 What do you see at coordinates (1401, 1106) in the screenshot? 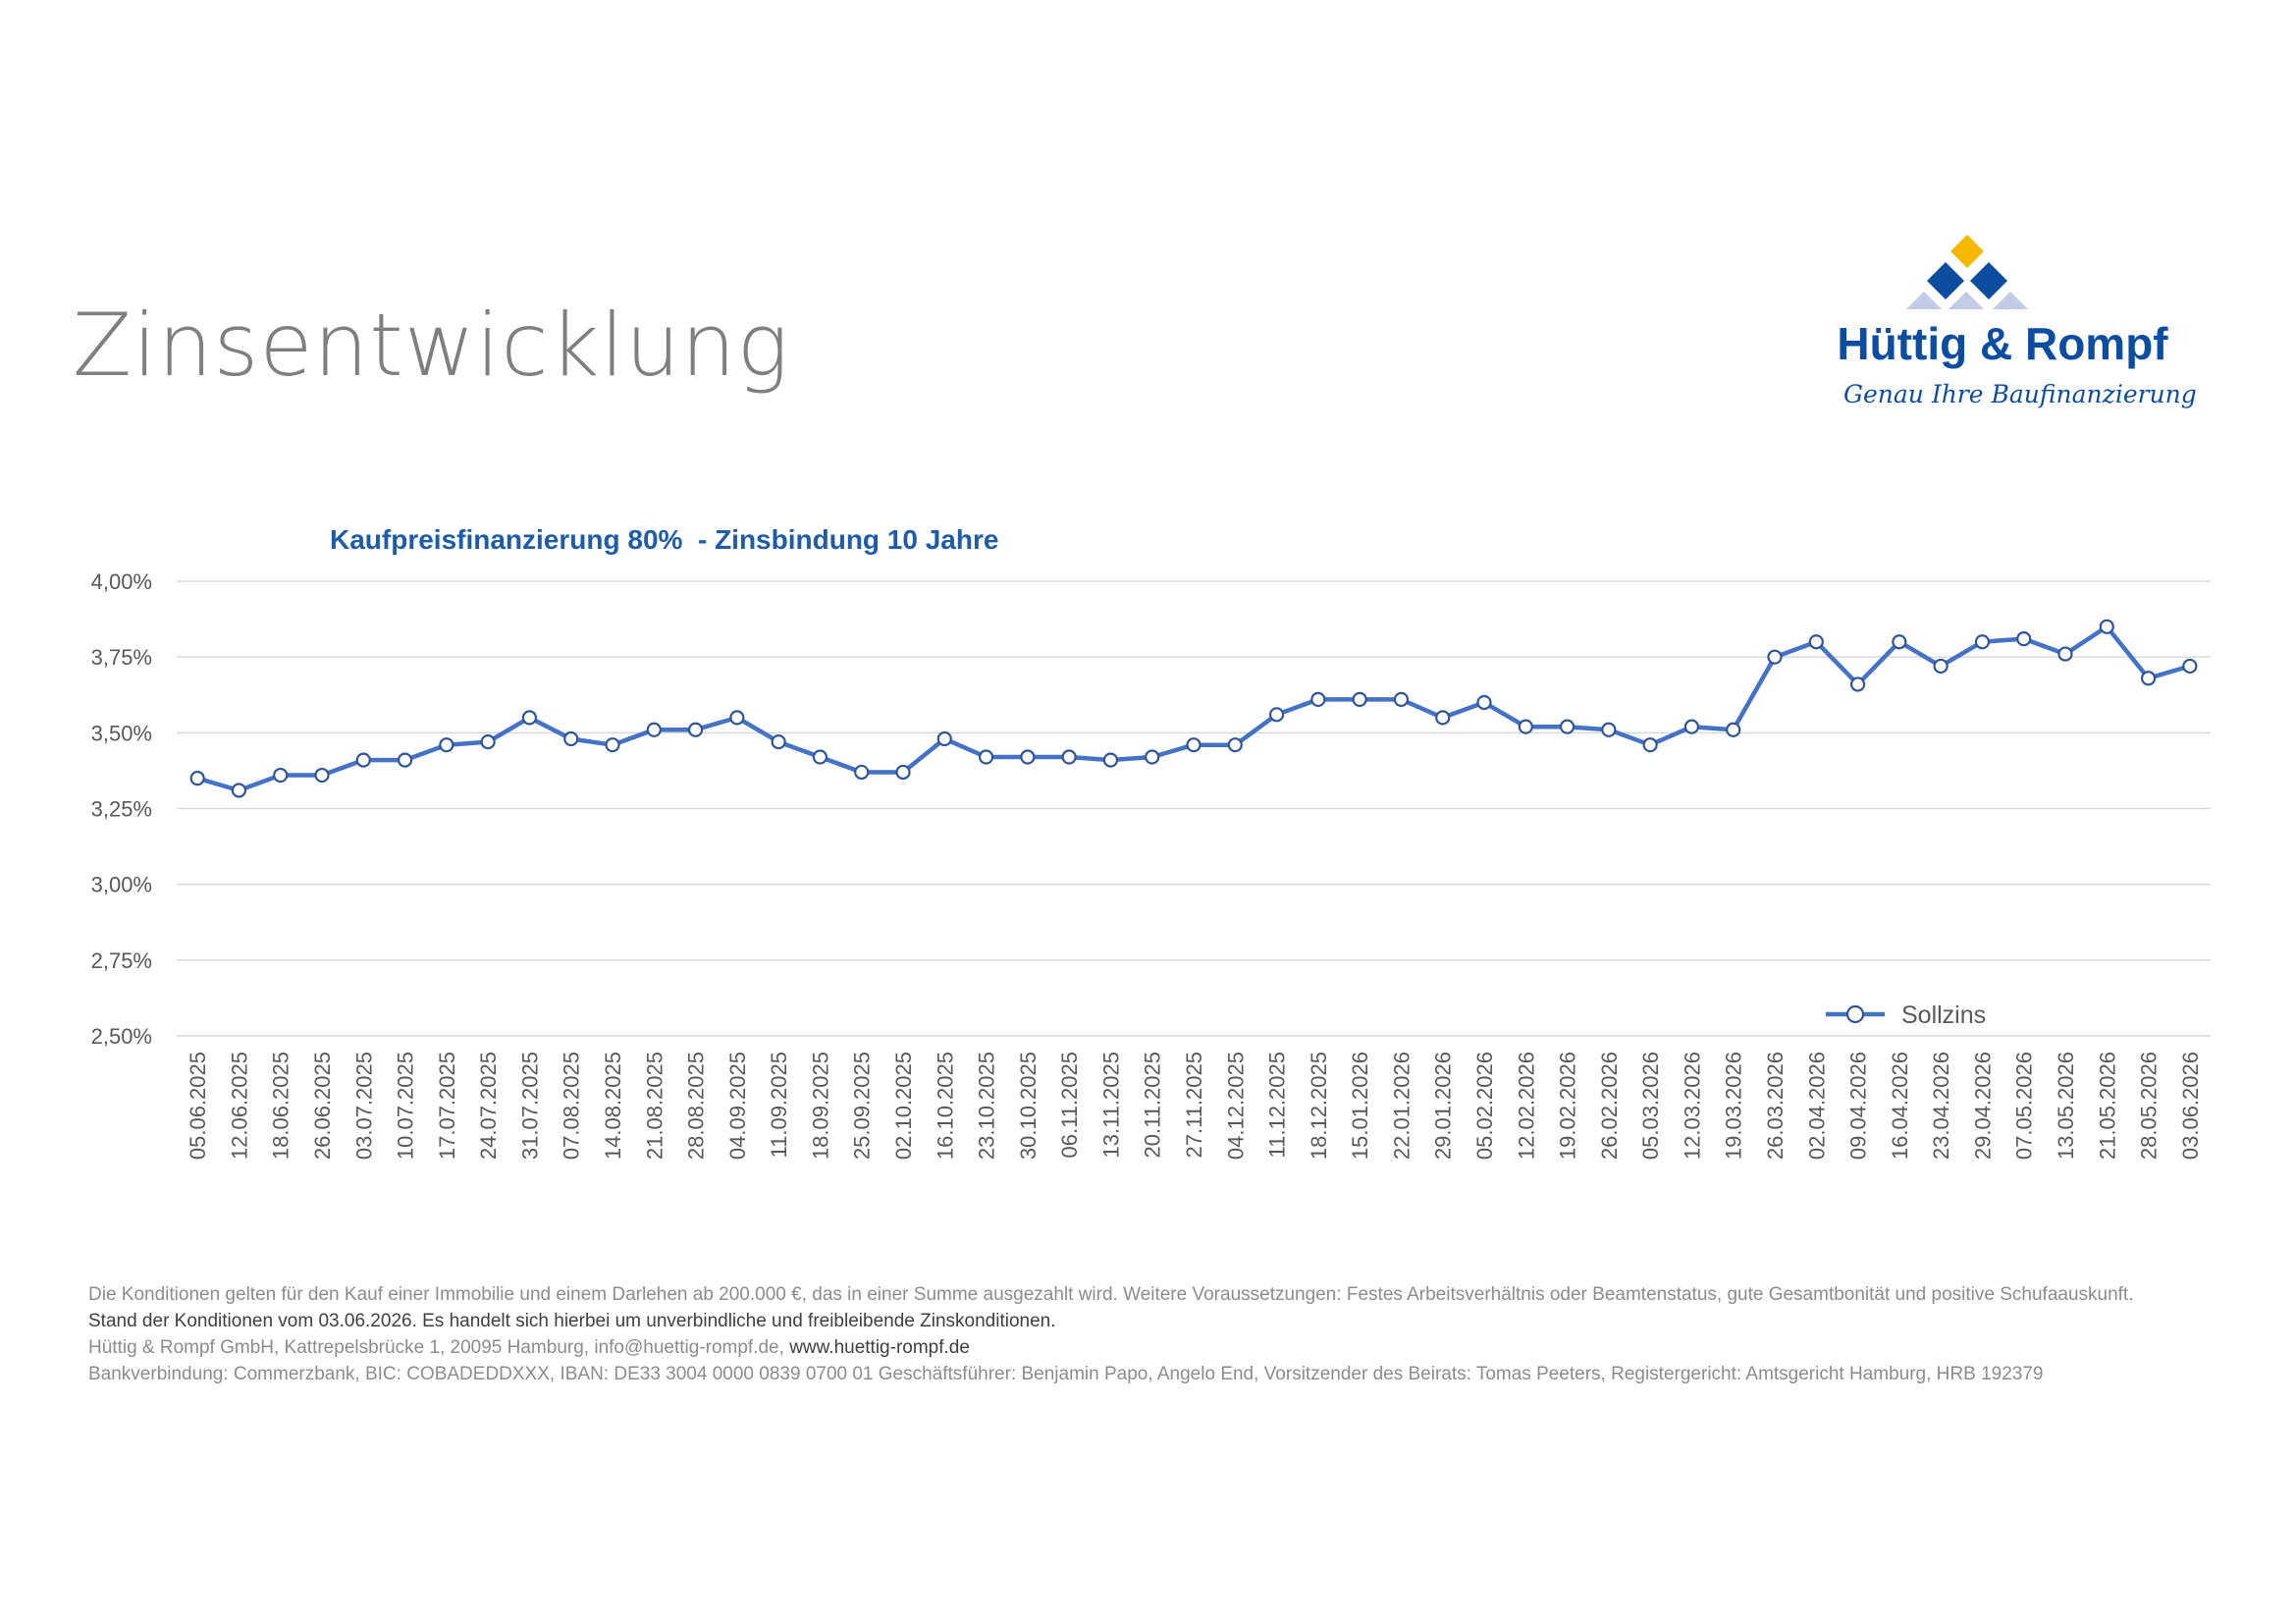
I see `x-tick-label: 22.01.2026` at bounding box center [1401, 1106].